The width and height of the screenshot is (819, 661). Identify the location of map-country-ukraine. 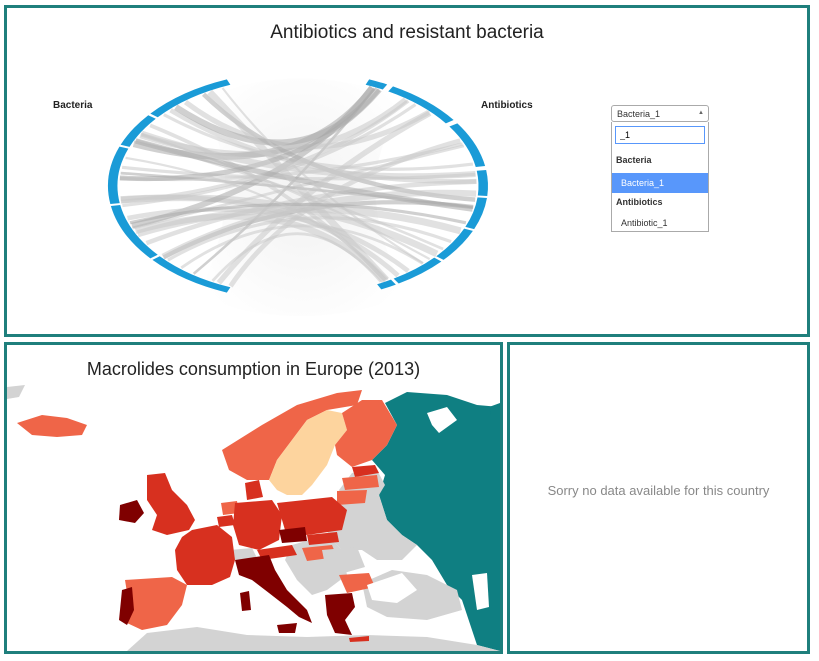
(372, 527).